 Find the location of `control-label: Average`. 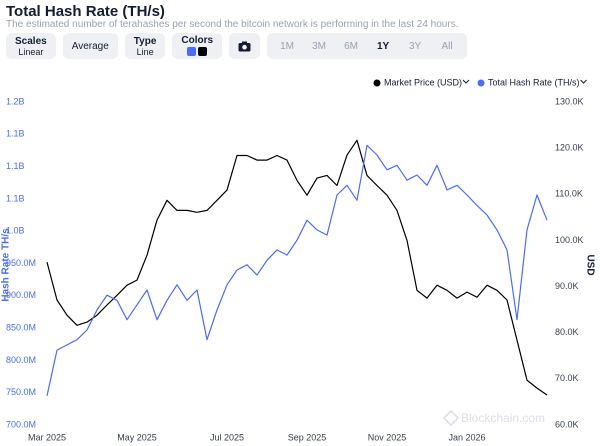

control-label: Average is located at coordinates (90, 46).